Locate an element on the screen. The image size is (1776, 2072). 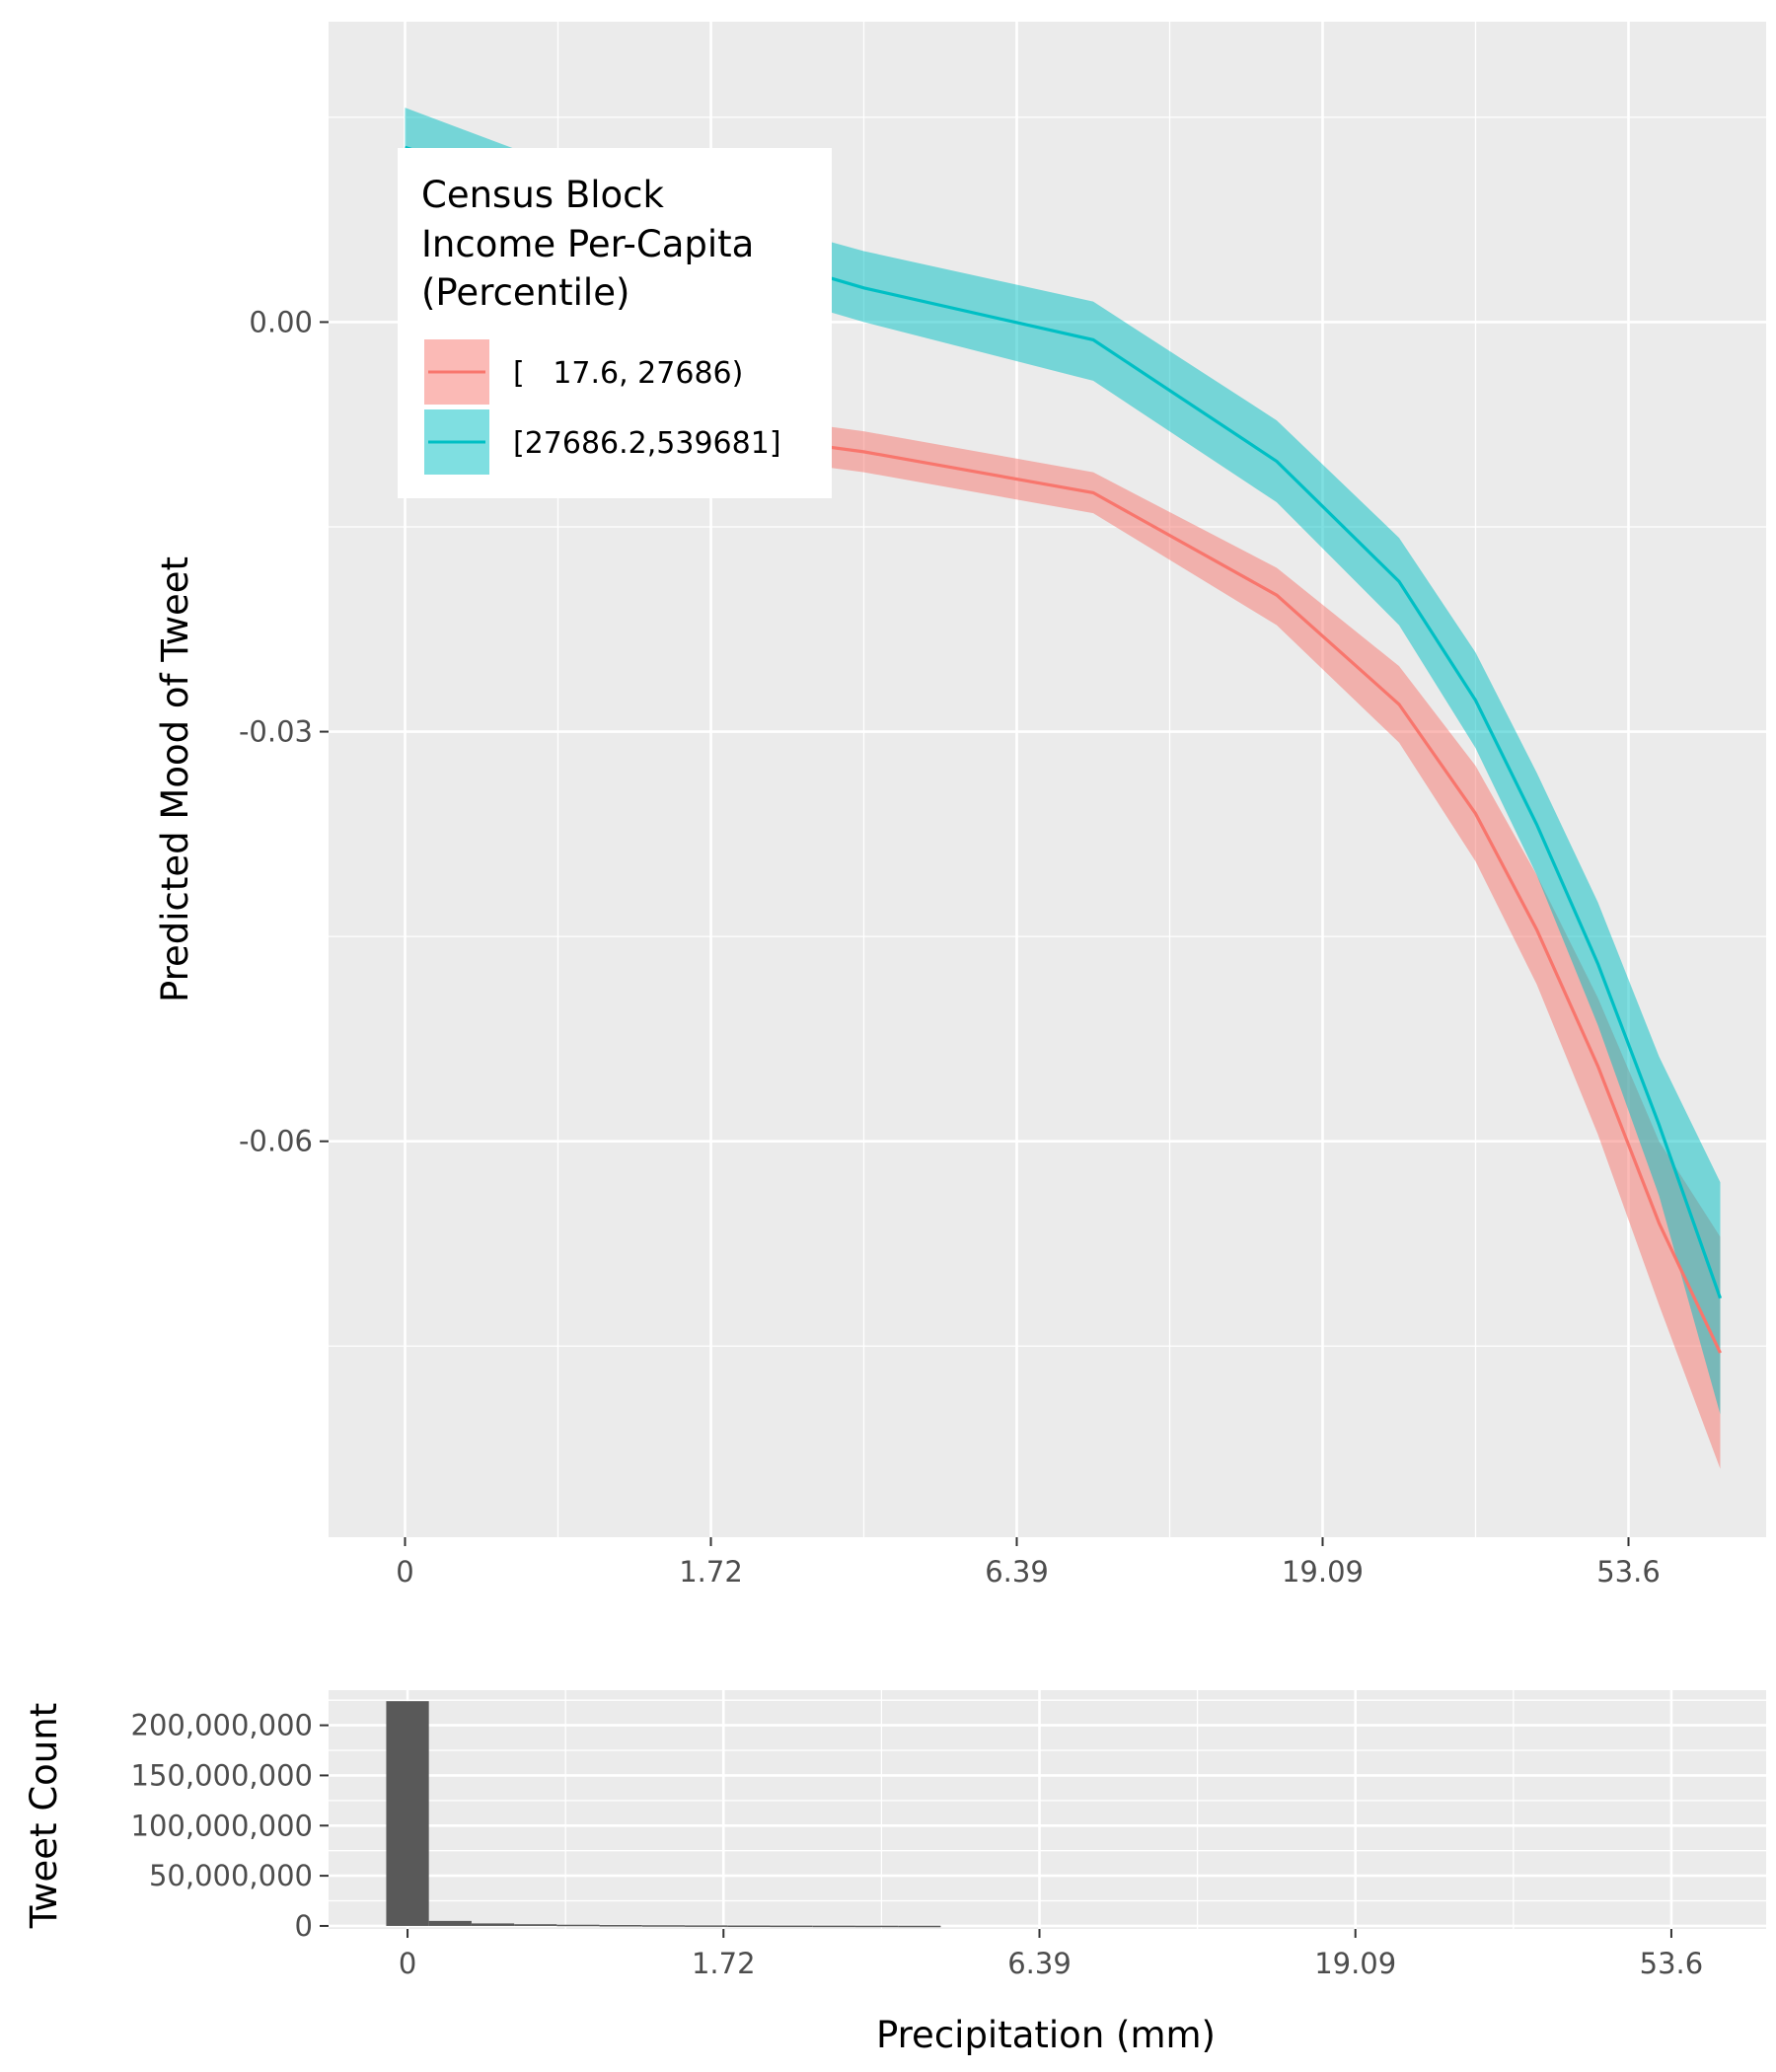
main-y-ticks: 0.00 -0.03 -0.06 is located at coordinates (284, 732).